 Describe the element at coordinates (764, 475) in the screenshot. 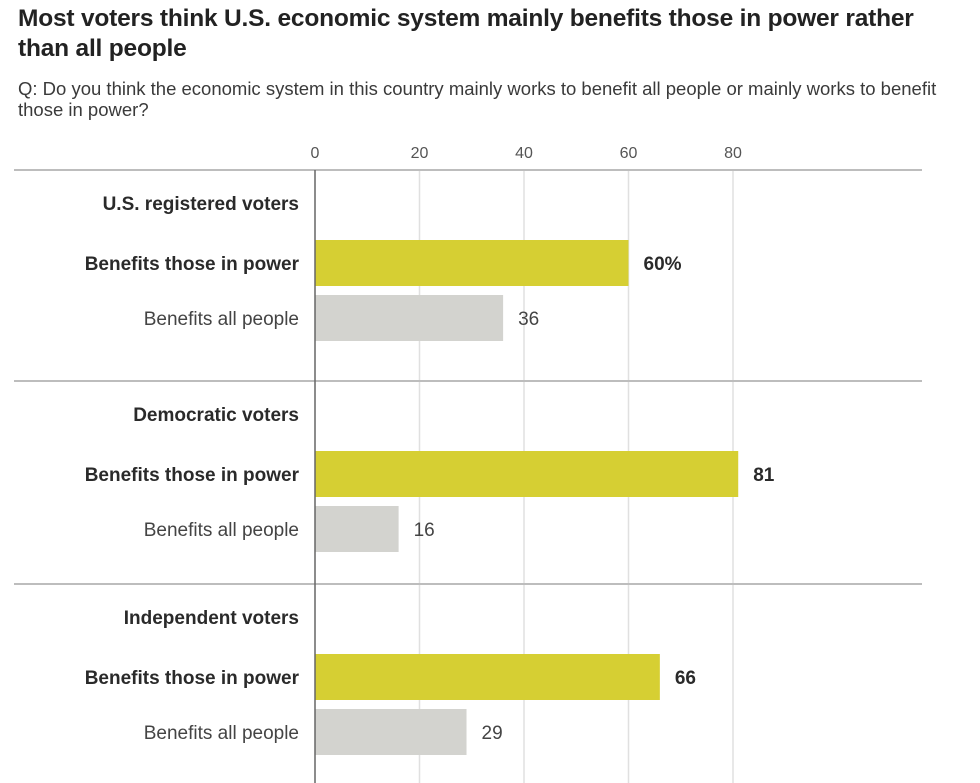

I see `data-label: 81` at that location.